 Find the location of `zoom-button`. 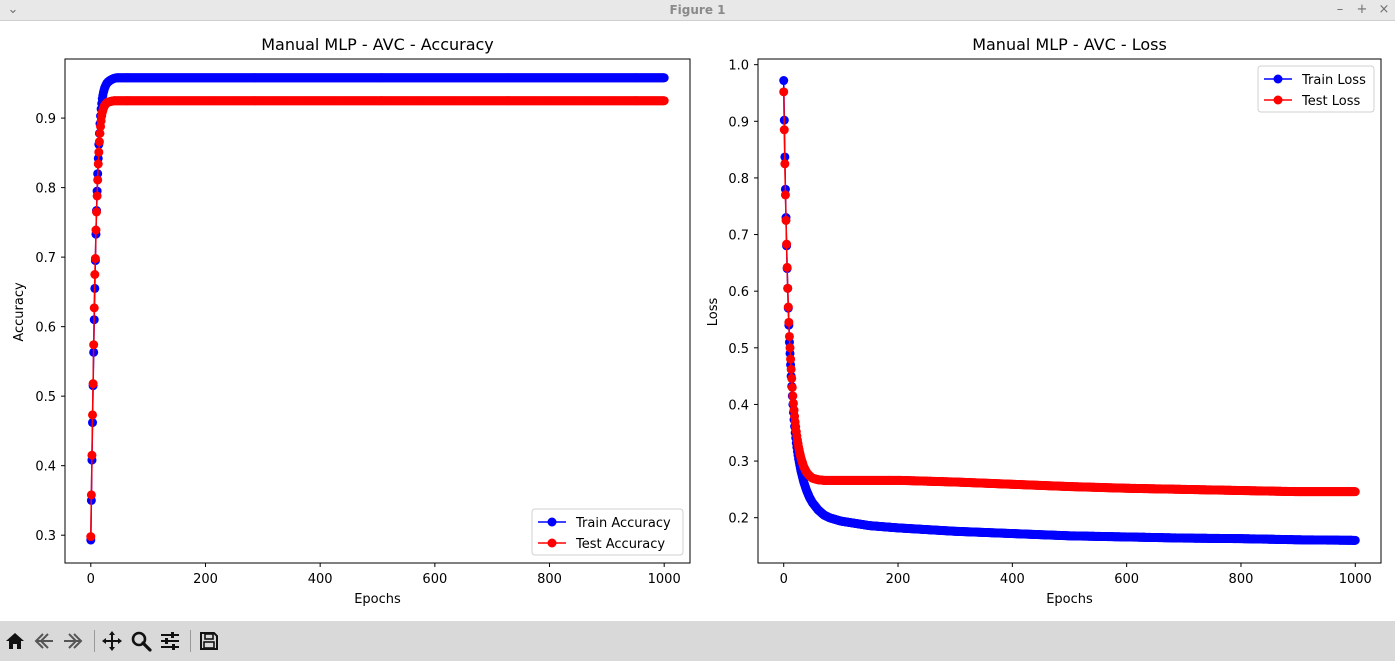

zoom-button is located at coordinates (141, 641).